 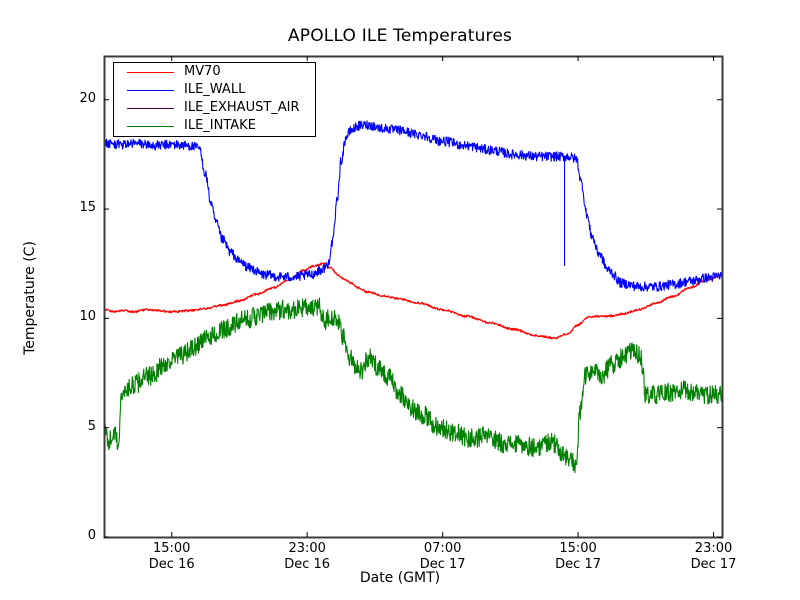 What do you see at coordinates (400, 578) in the screenshot?
I see `x-axis-label: Date (GMT)` at bounding box center [400, 578].